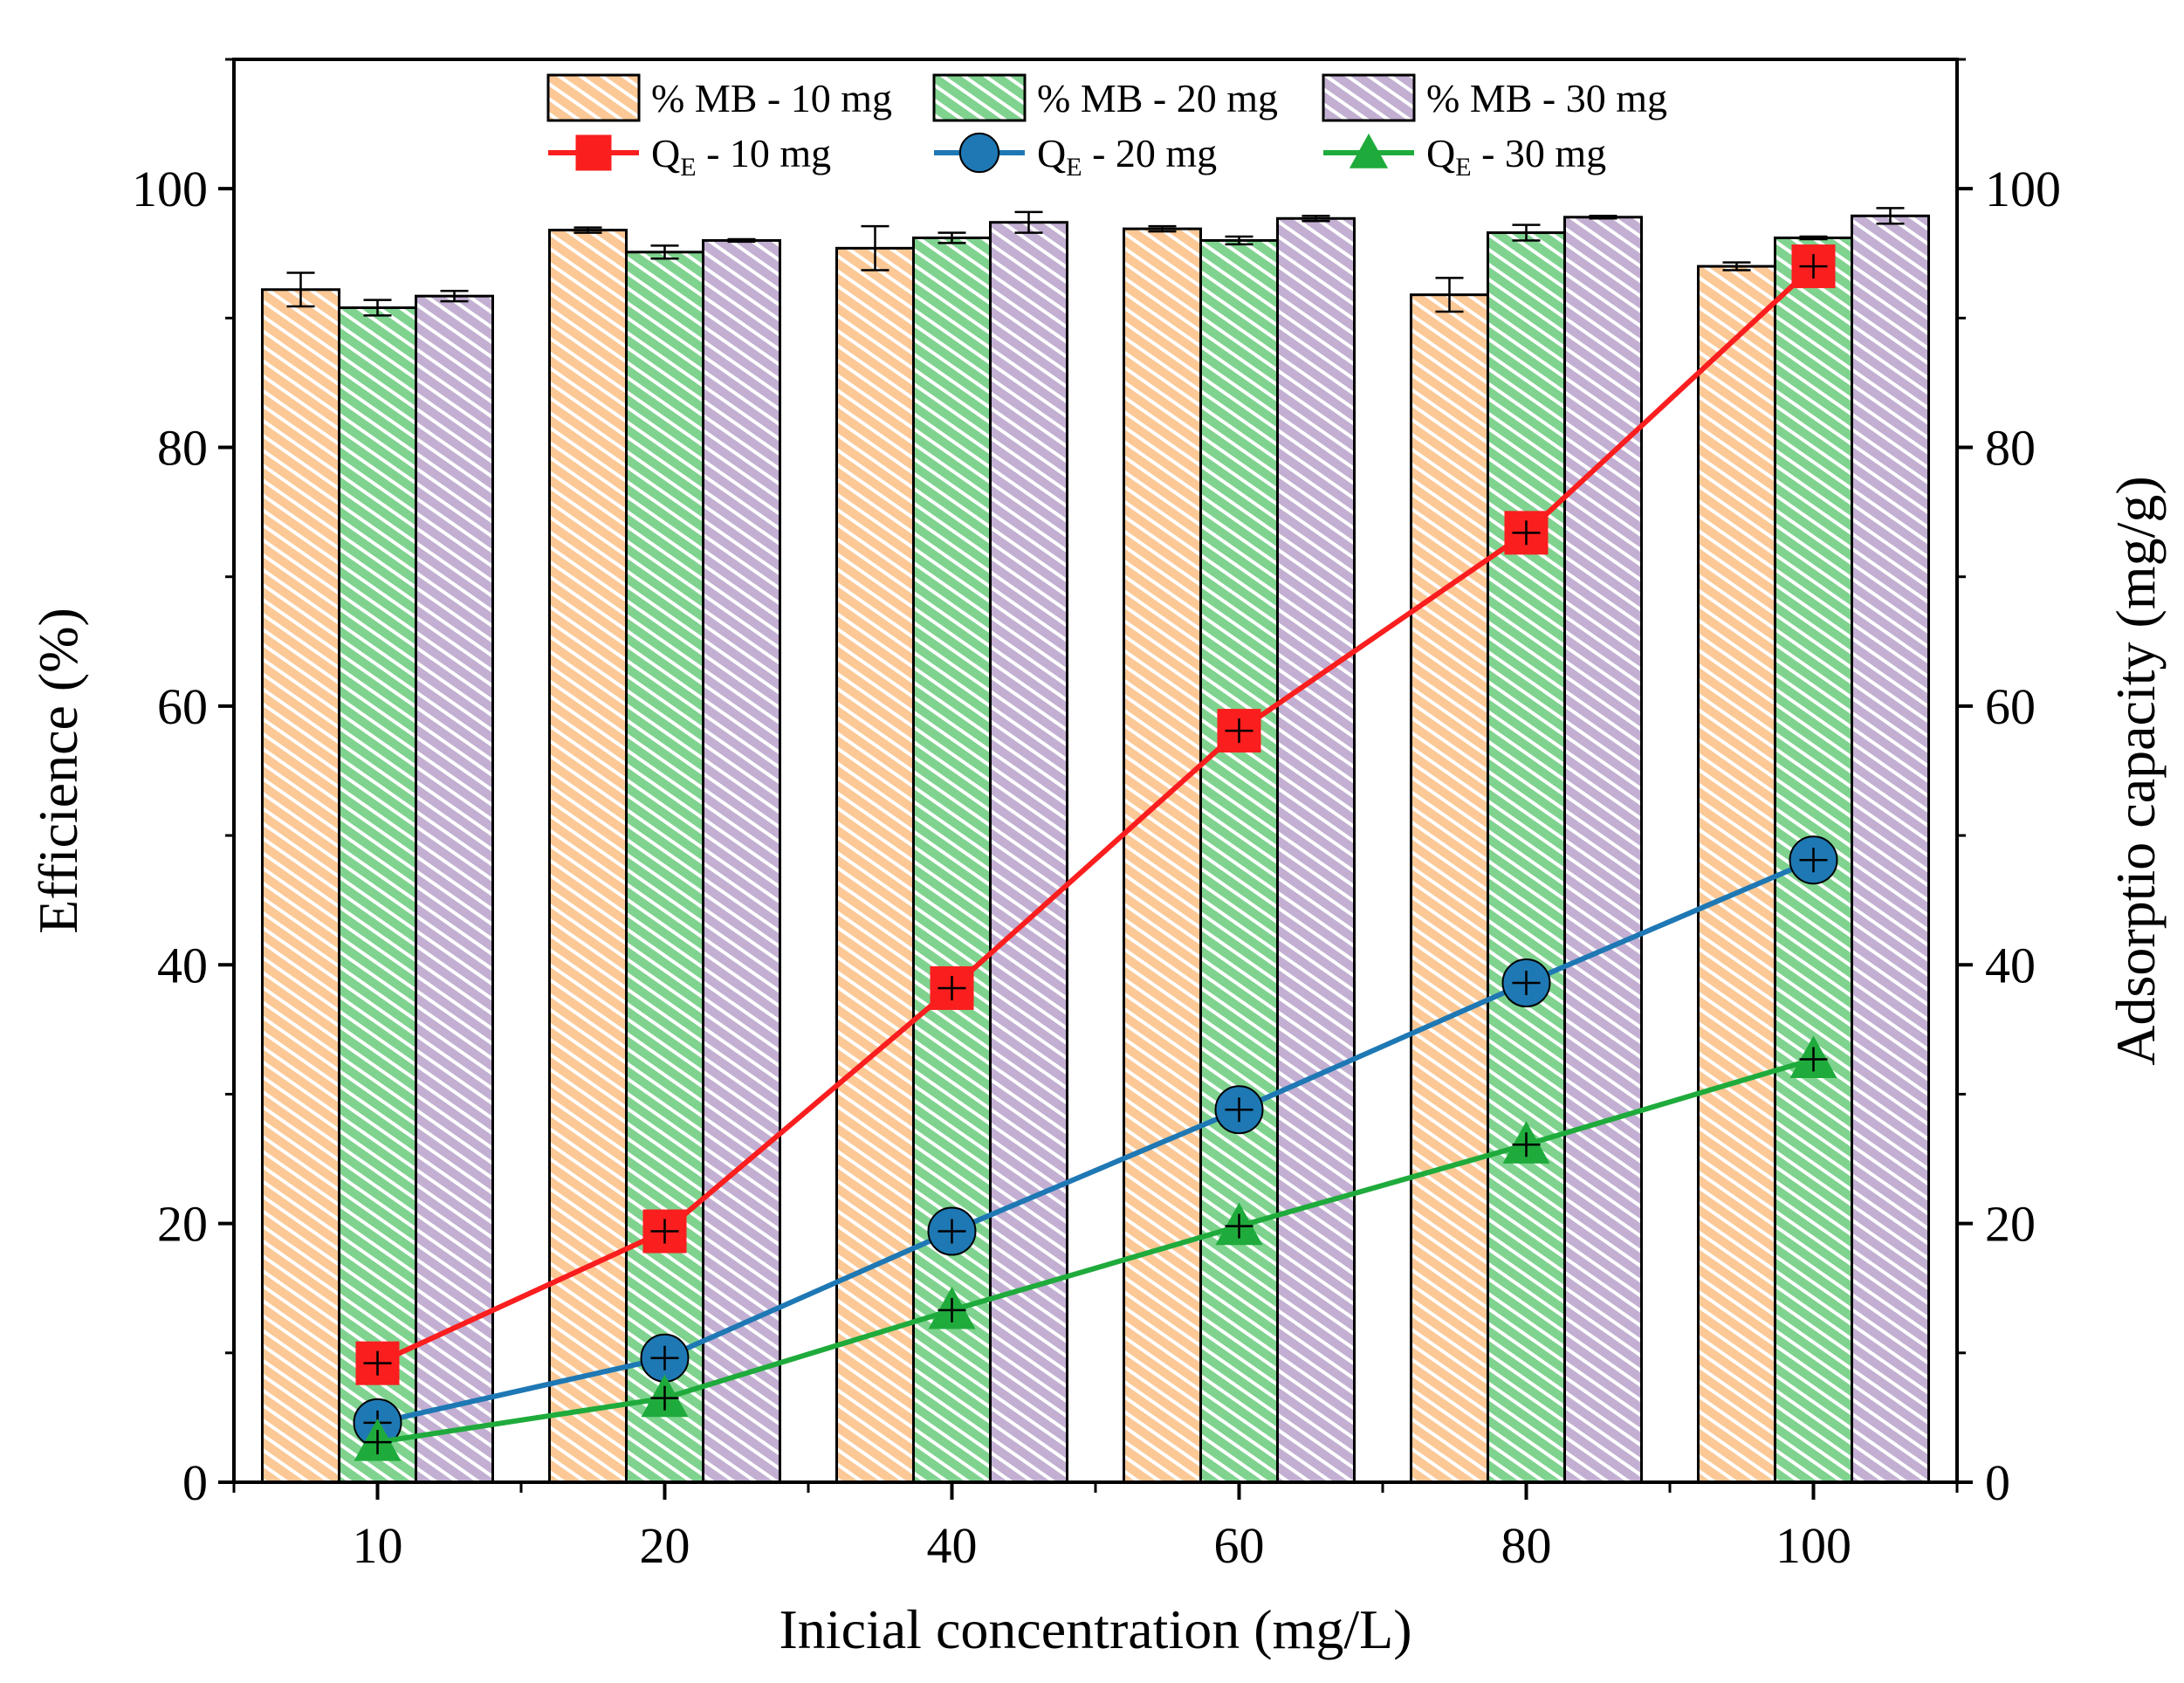 The image size is (2184, 1683). I want to click on bar--mb-20-mg-20, so click(664, 867).